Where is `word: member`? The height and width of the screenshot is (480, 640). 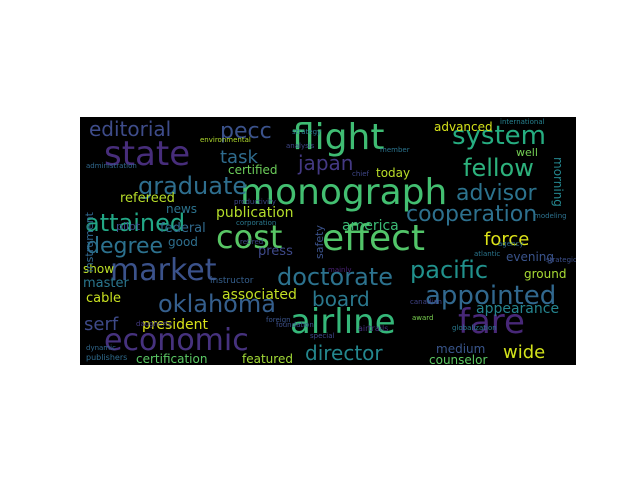
word: member is located at coordinates (395, 150).